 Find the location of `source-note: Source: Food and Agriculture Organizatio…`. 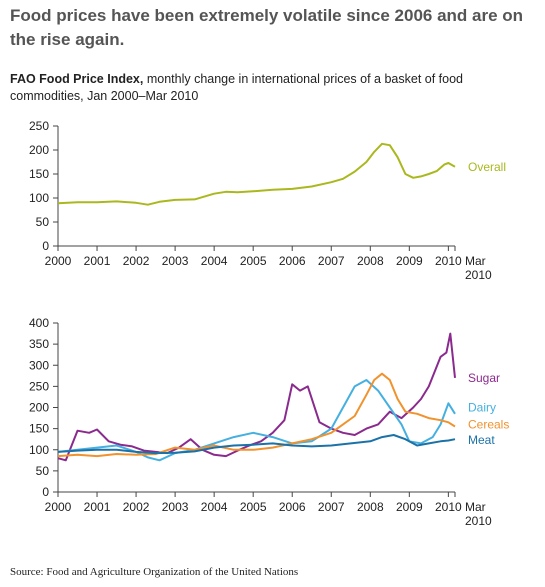

source-note: Source: Food and Agriculture Organizatio… is located at coordinates (154, 572).